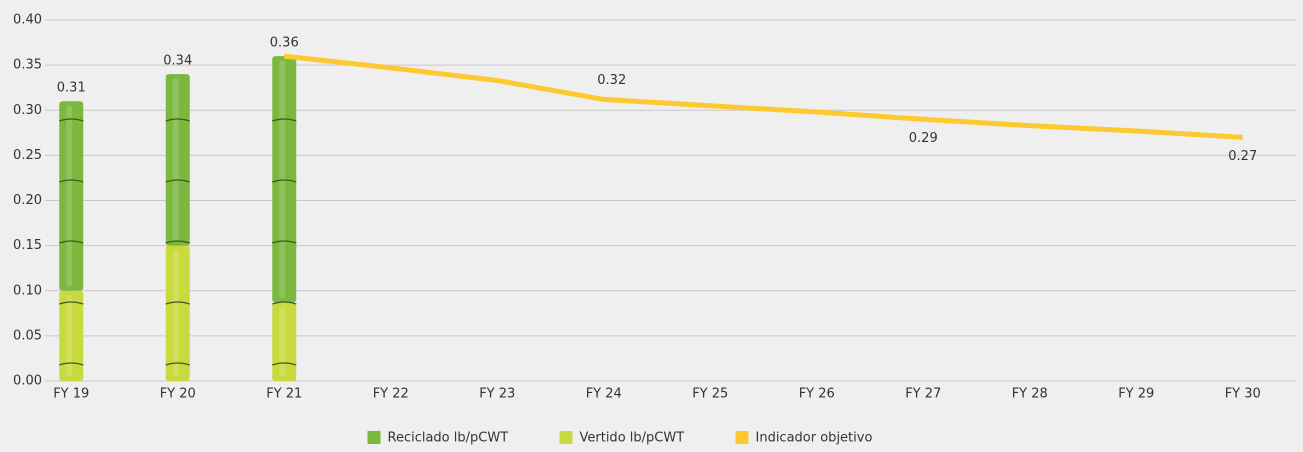 The height and width of the screenshot is (452, 1303). I want to click on y-tick-label: 0.10, so click(27, 290).